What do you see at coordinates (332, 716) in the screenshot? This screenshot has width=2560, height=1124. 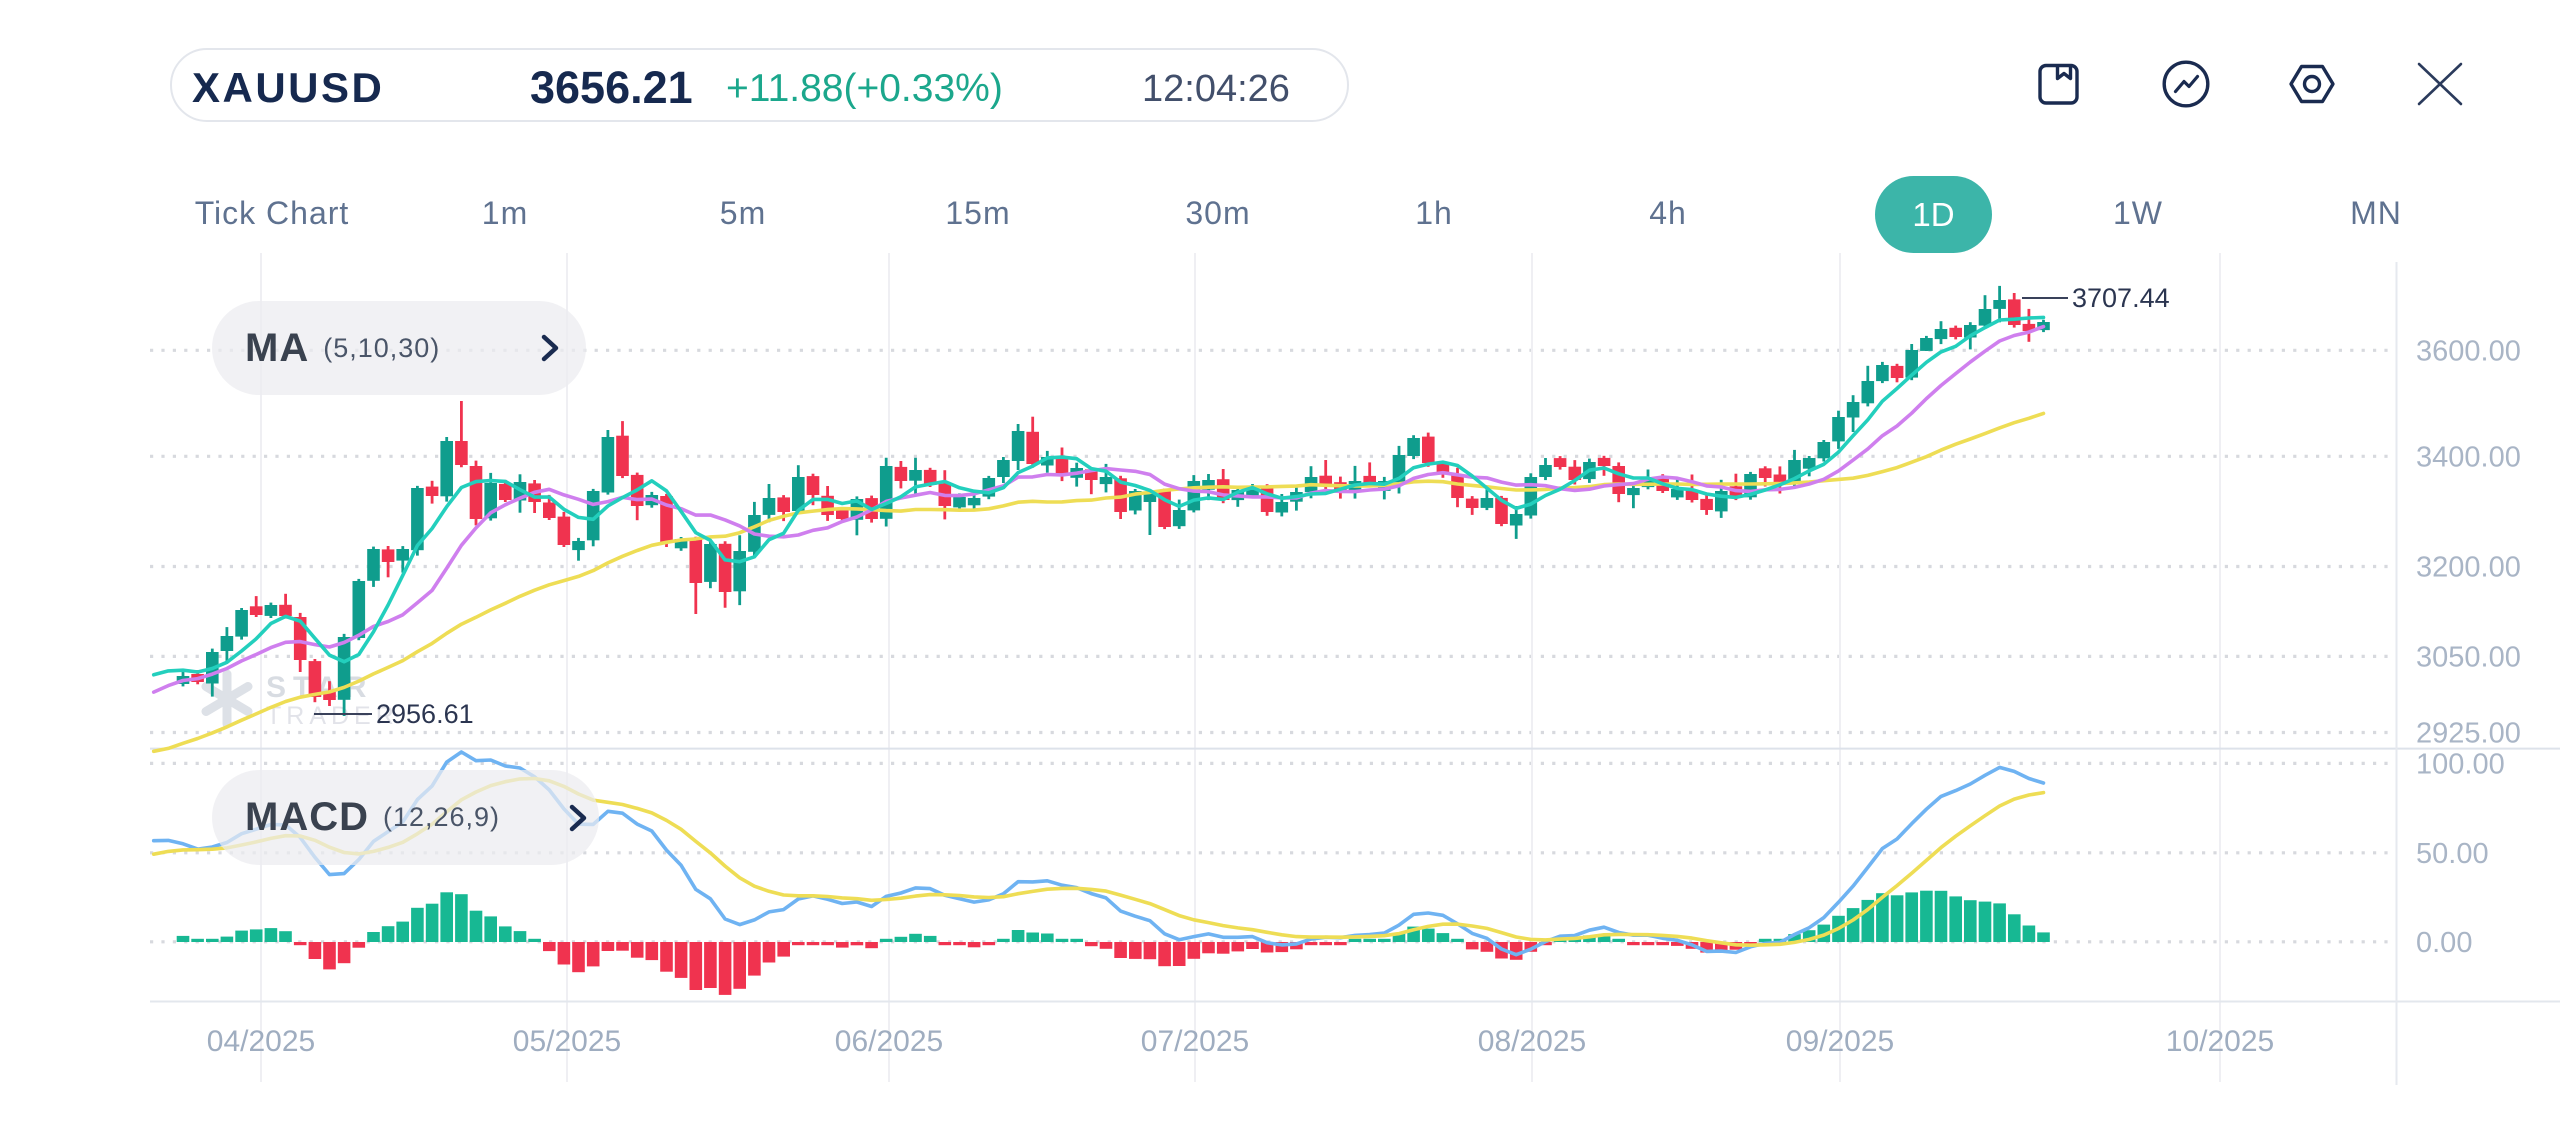 I see `svg-text: TRADER` at bounding box center [332, 716].